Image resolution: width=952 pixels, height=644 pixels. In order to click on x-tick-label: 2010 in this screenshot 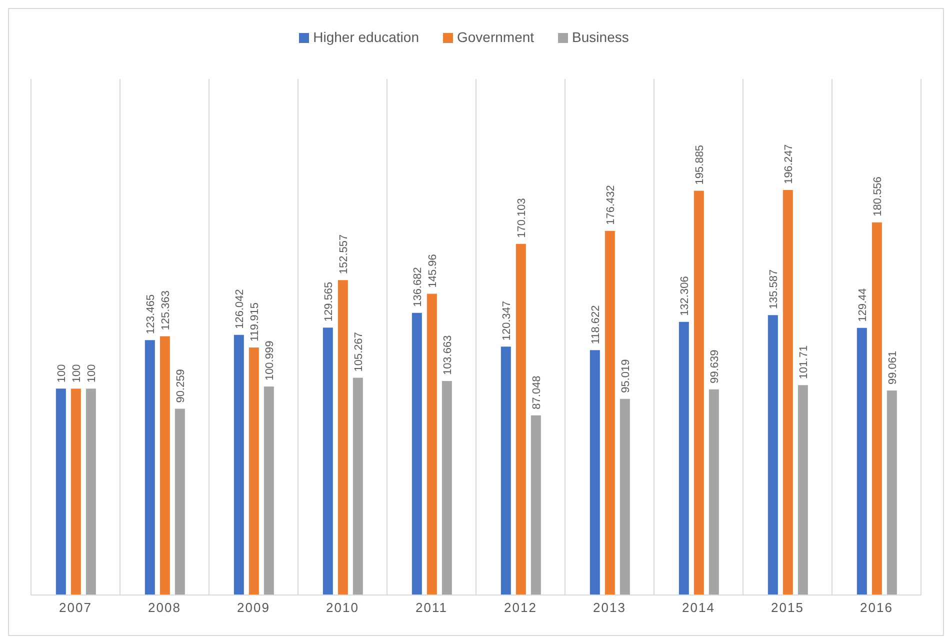, I will do `click(342, 608)`.